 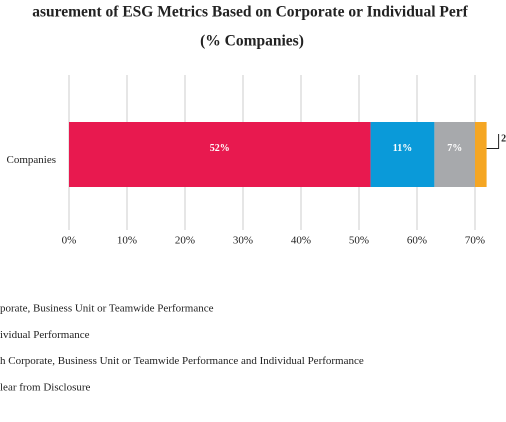 What do you see at coordinates (454, 148) in the screenshot?
I see `data-label: 7%` at bounding box center [454, 148].